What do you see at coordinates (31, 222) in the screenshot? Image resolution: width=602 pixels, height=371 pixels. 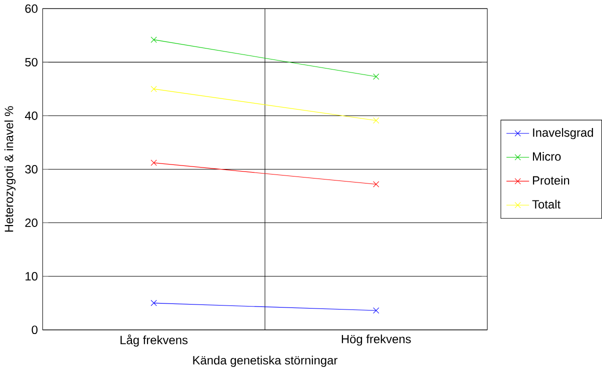 I see `y-tick-label: 20` at bounding box center [31, 222].